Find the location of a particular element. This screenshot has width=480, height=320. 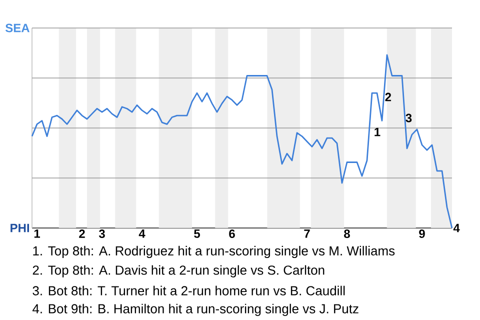

x-tick-label: 6 is located at coordinates (232, 234).